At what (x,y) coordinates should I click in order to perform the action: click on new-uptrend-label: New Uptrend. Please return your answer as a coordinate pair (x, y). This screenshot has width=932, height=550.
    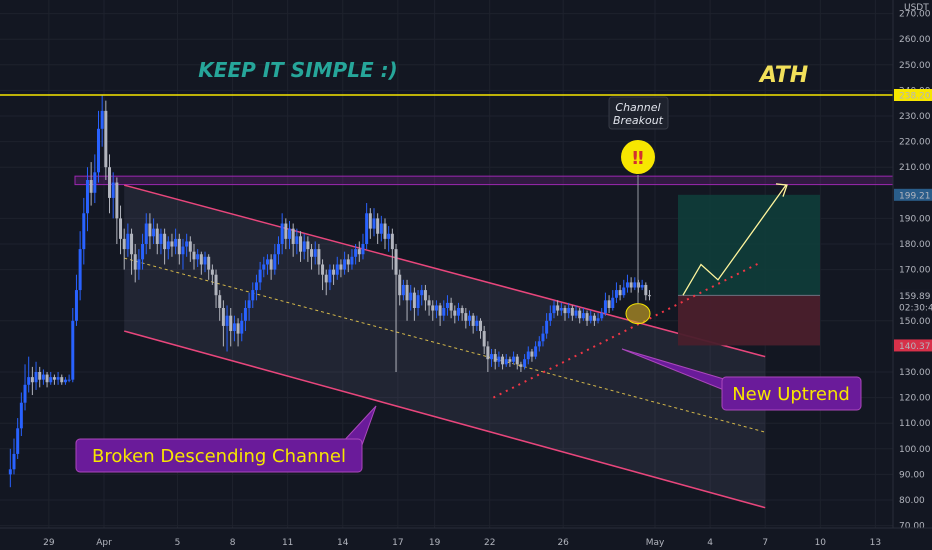
    Looking at the image, I should click on (791, 394).